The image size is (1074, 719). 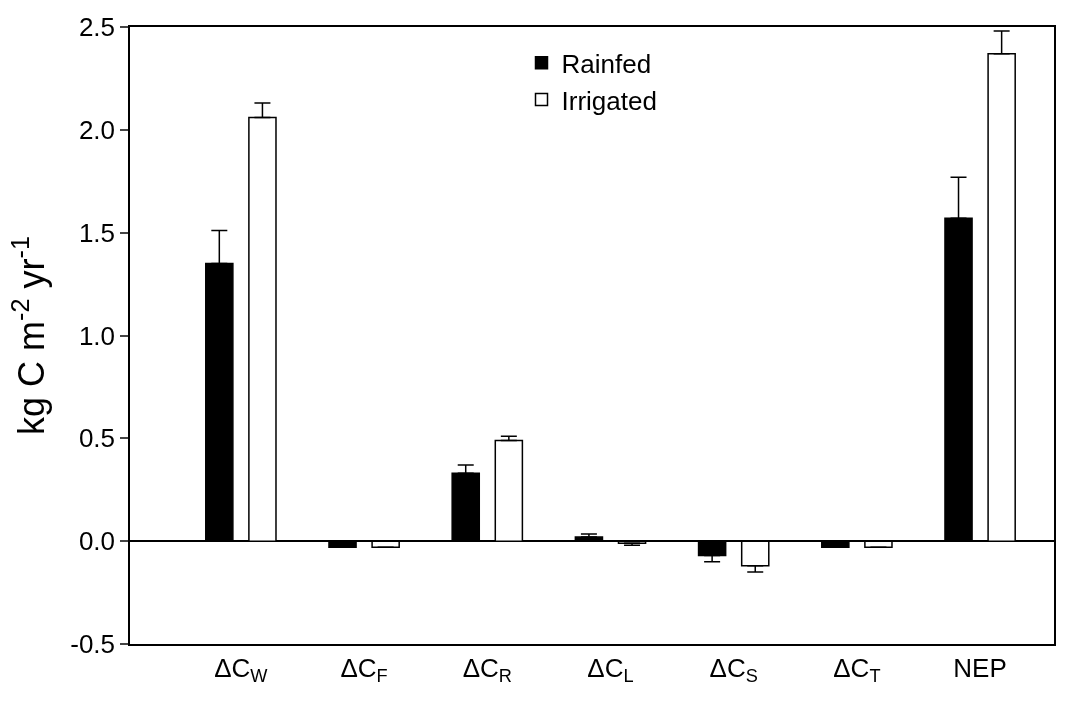 I want to click on y-tick-label: 1.0, so click(x=97, y=335).